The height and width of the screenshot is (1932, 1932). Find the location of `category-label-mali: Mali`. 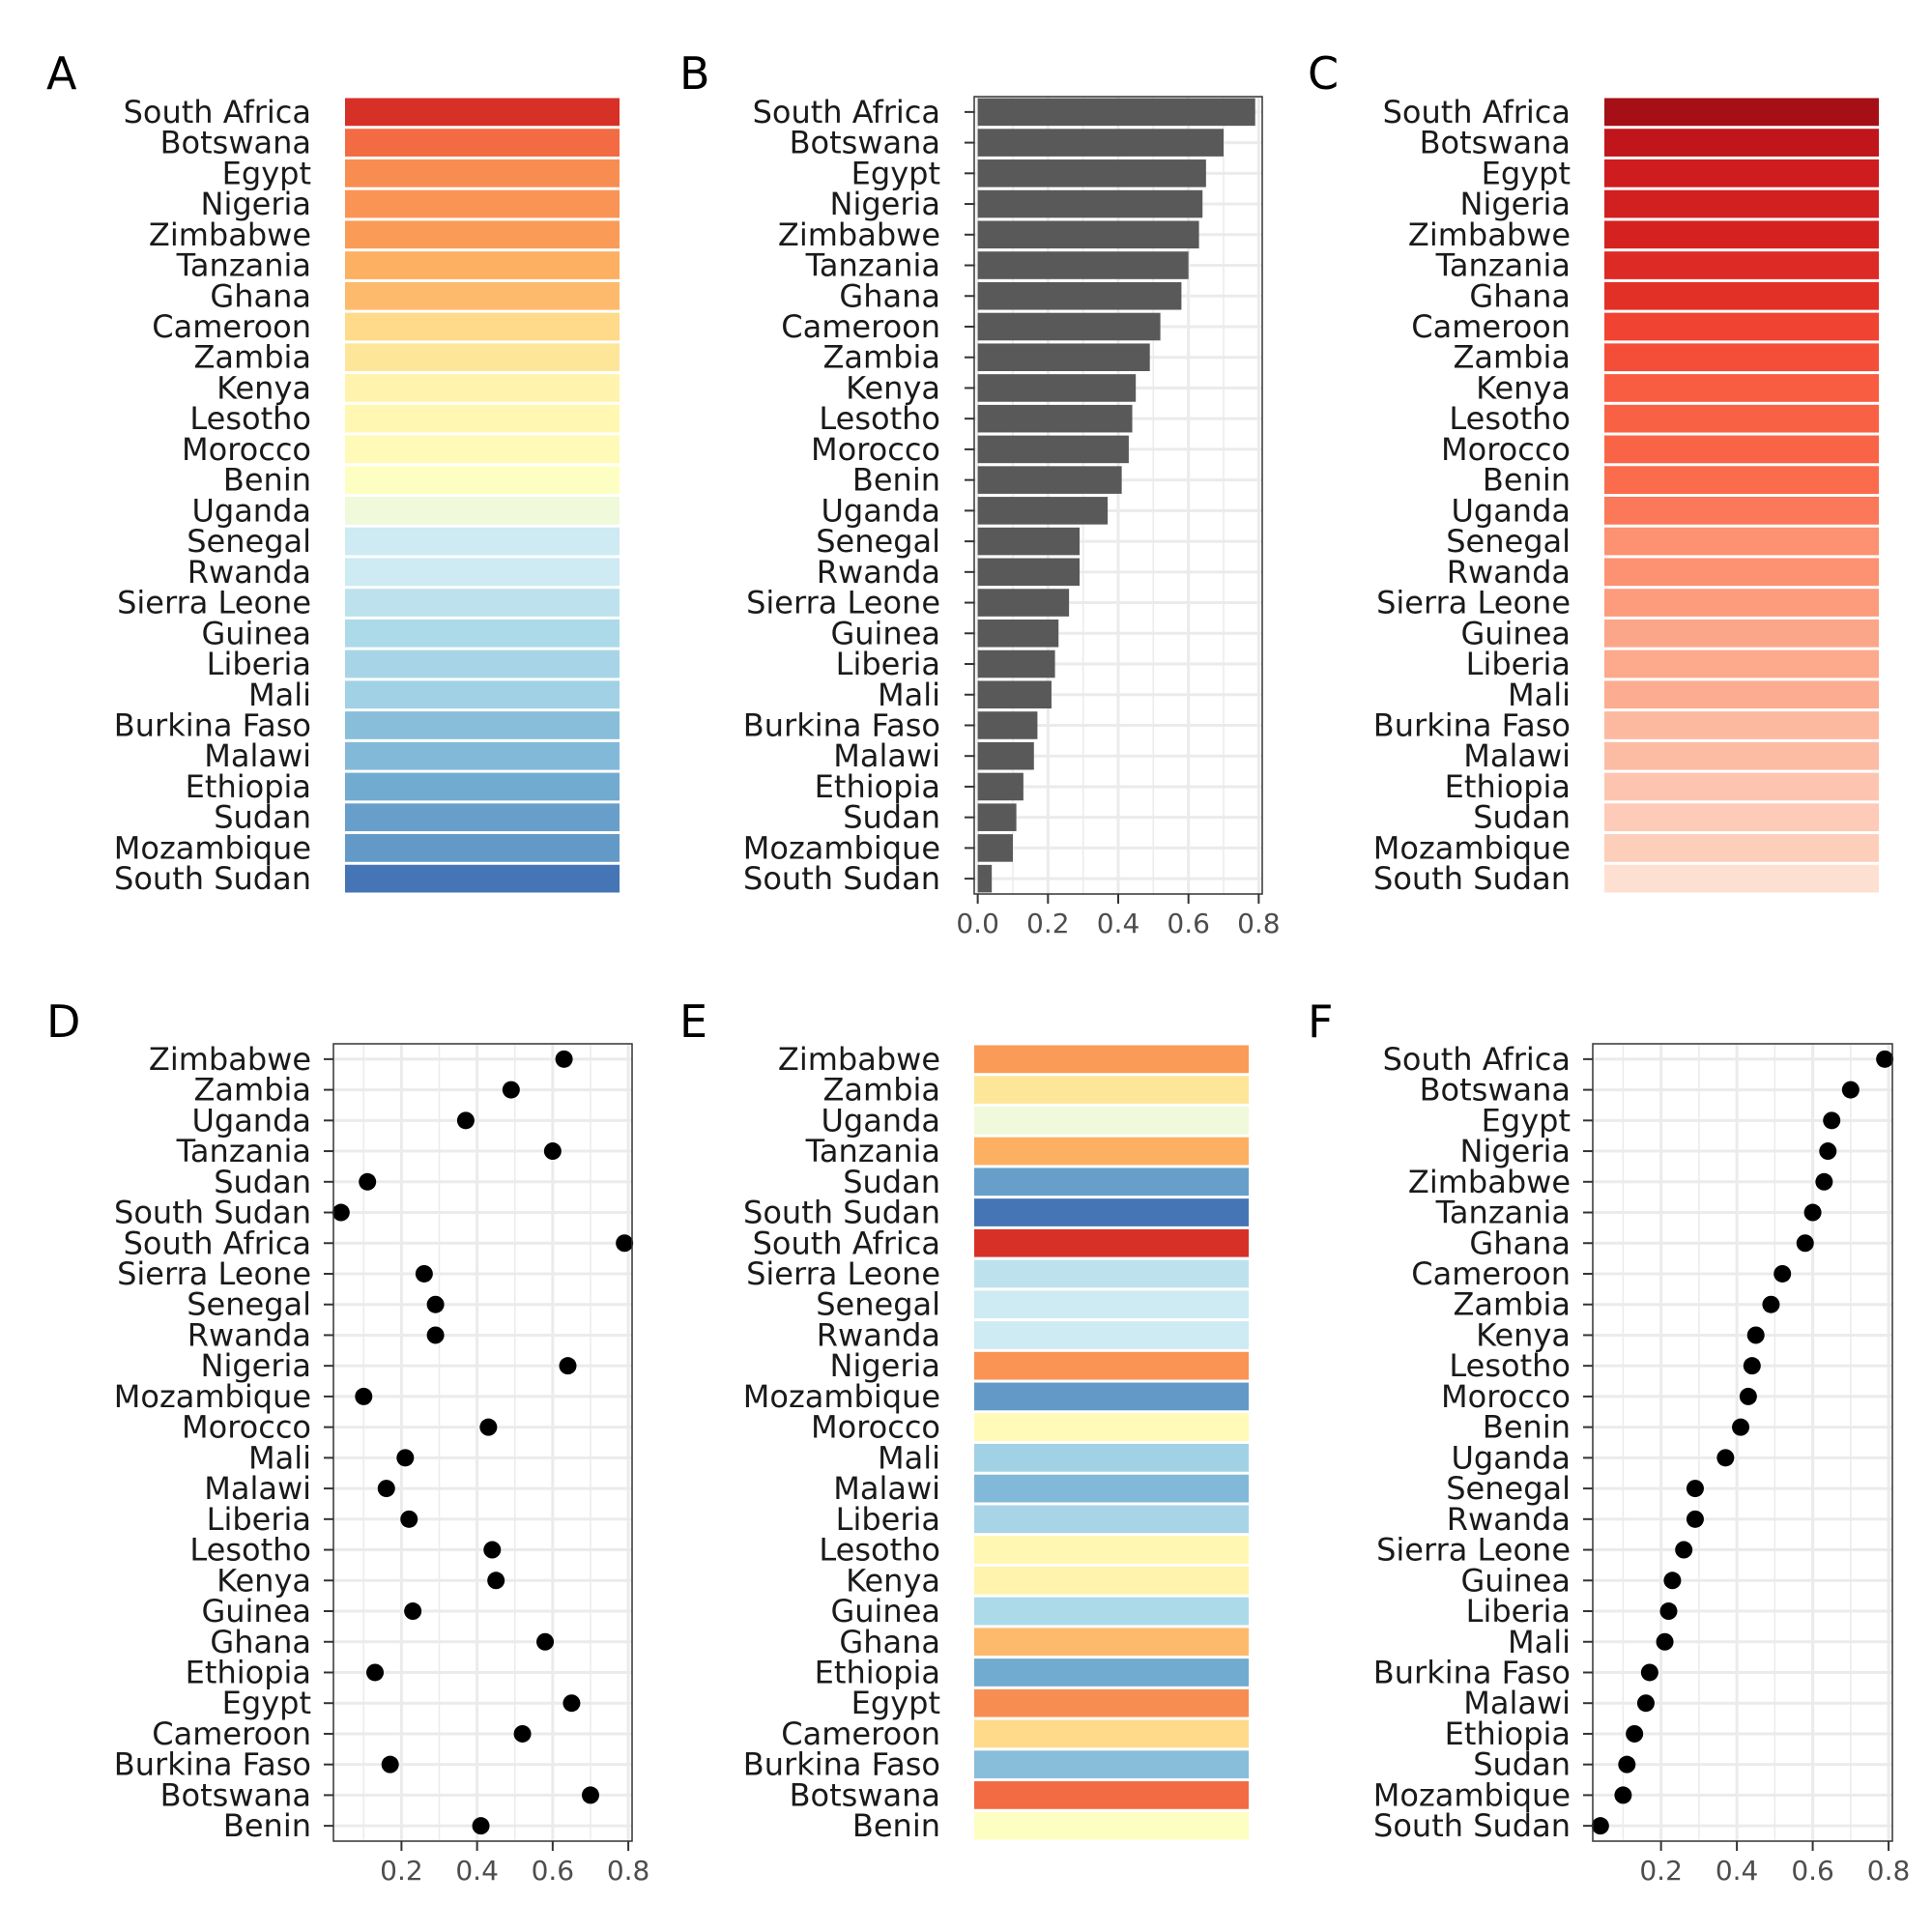

category-label-mali: Mali is located at coordinates (279, 1457).